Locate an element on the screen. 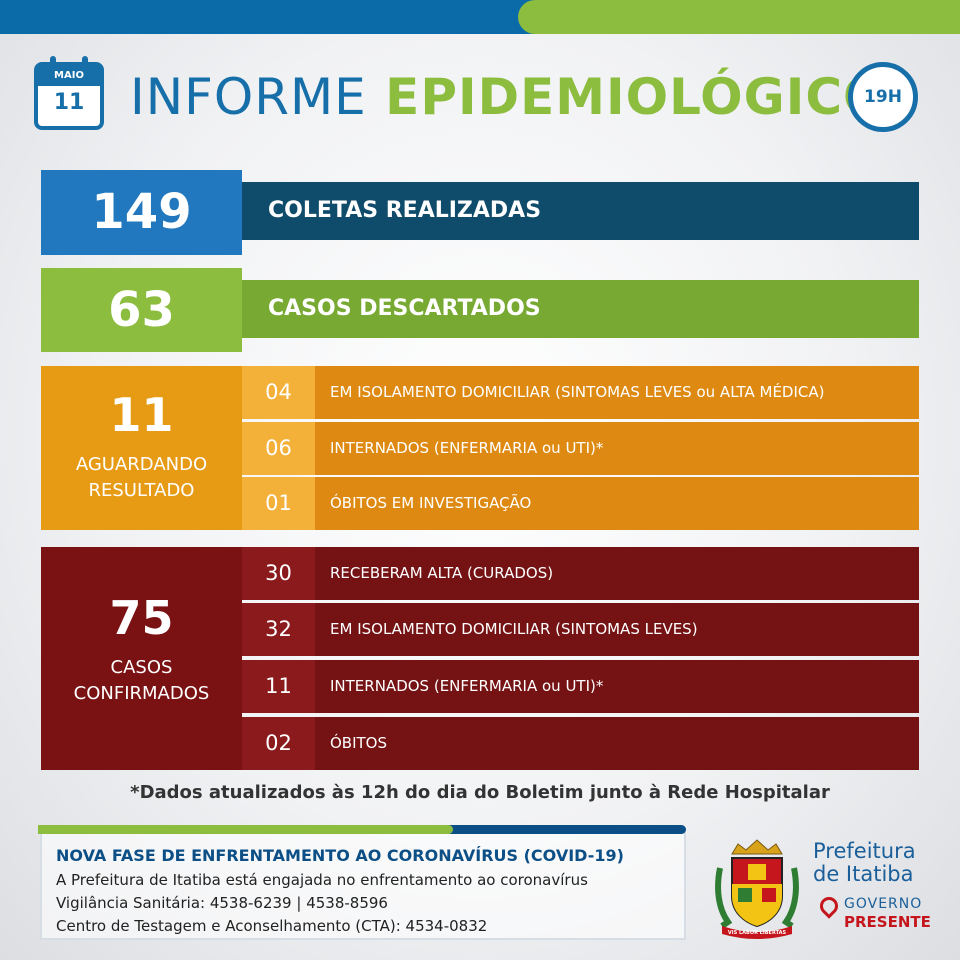 Image resolution: width=960 pixels, height=960 pixels. confirmados-item-num: 11 is located at coordinates (278, 686).